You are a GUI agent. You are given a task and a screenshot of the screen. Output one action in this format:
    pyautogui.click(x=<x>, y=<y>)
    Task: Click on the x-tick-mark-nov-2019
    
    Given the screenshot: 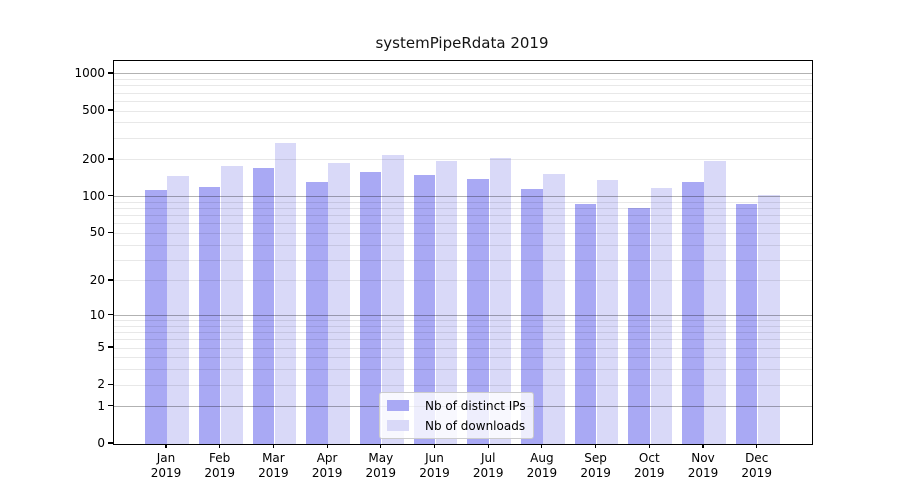 What is the action you would take?
    pyautogui.click(x=703, y=446)
    